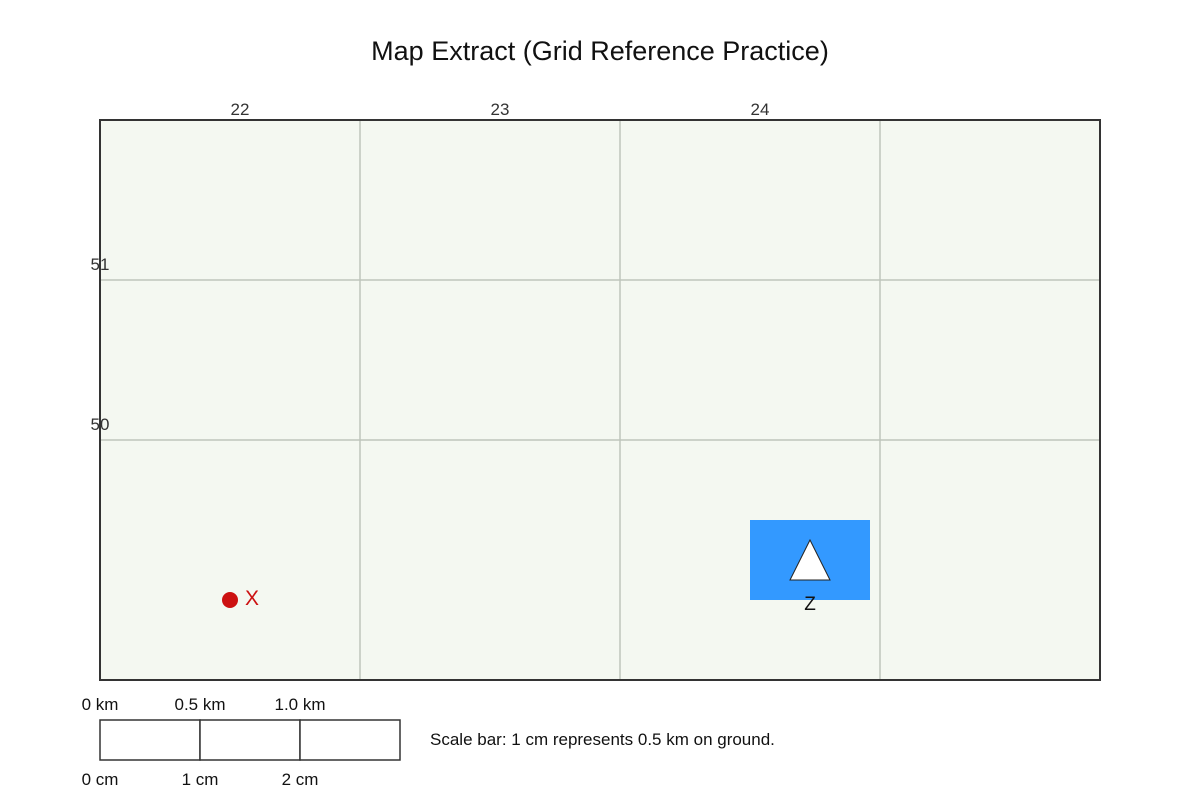  What do you see at coordinates (810, 604) in the screenshot?
I see `feature-z-label: Z` at bounding box center [810, 604].